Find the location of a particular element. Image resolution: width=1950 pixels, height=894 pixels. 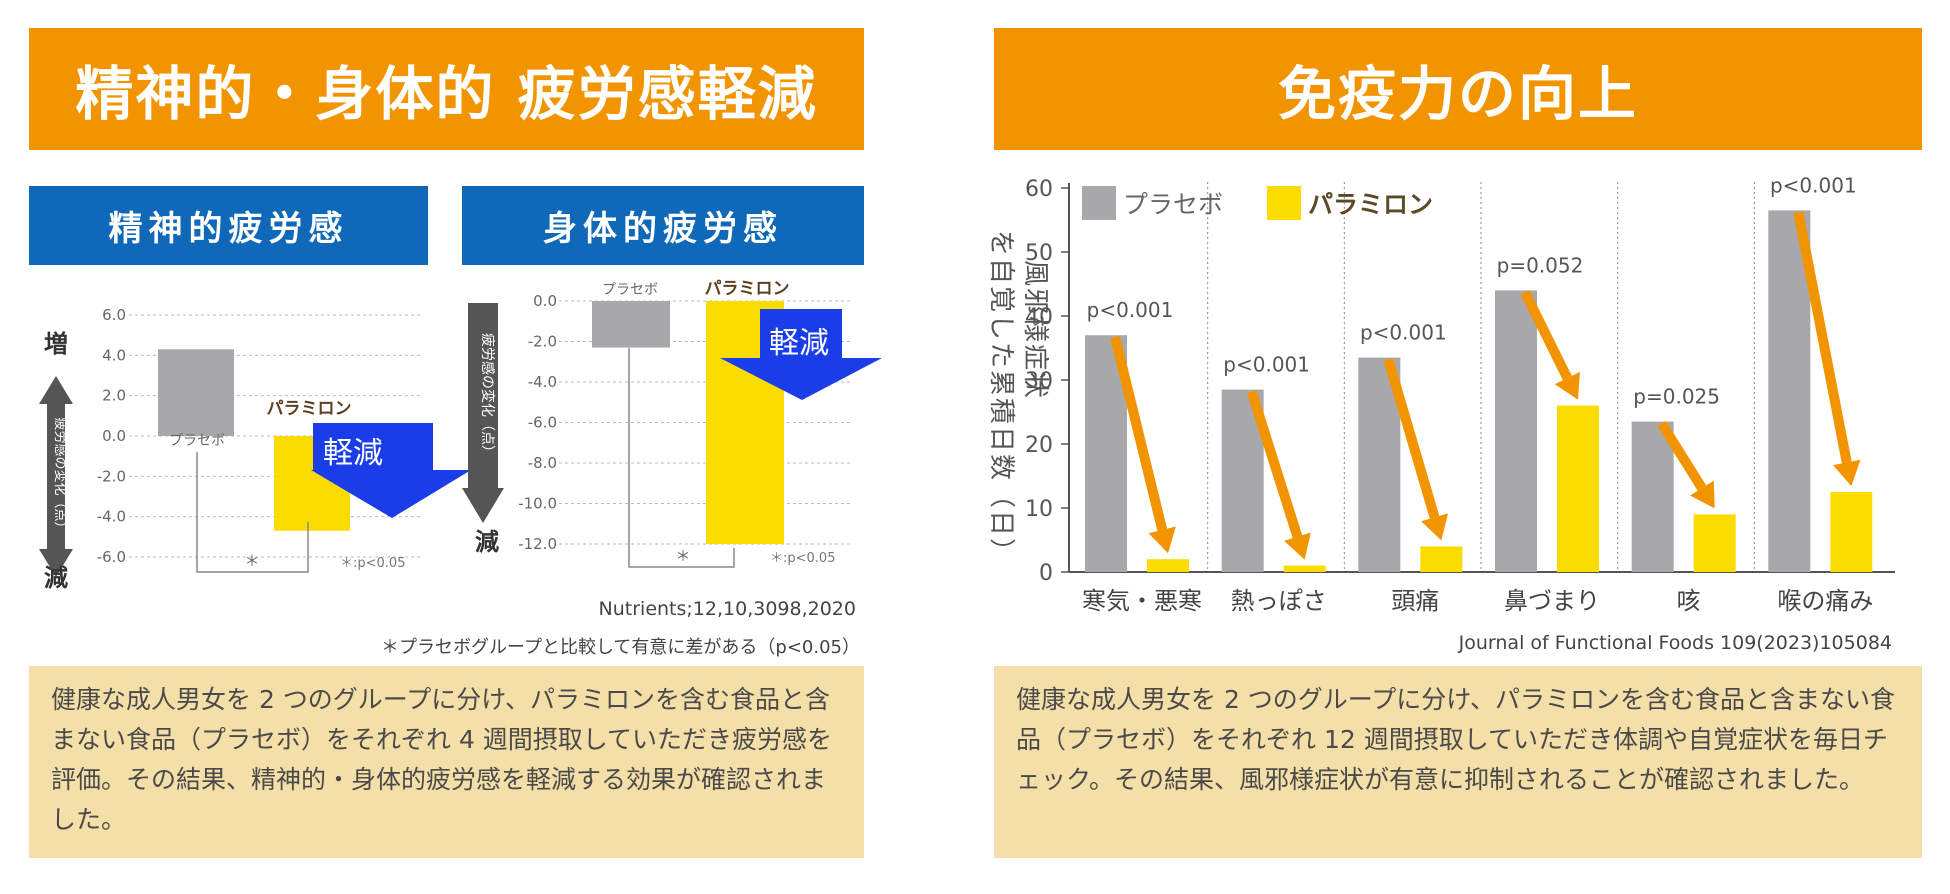

c2-reduction-arrow is located at coordinates (801, 354).